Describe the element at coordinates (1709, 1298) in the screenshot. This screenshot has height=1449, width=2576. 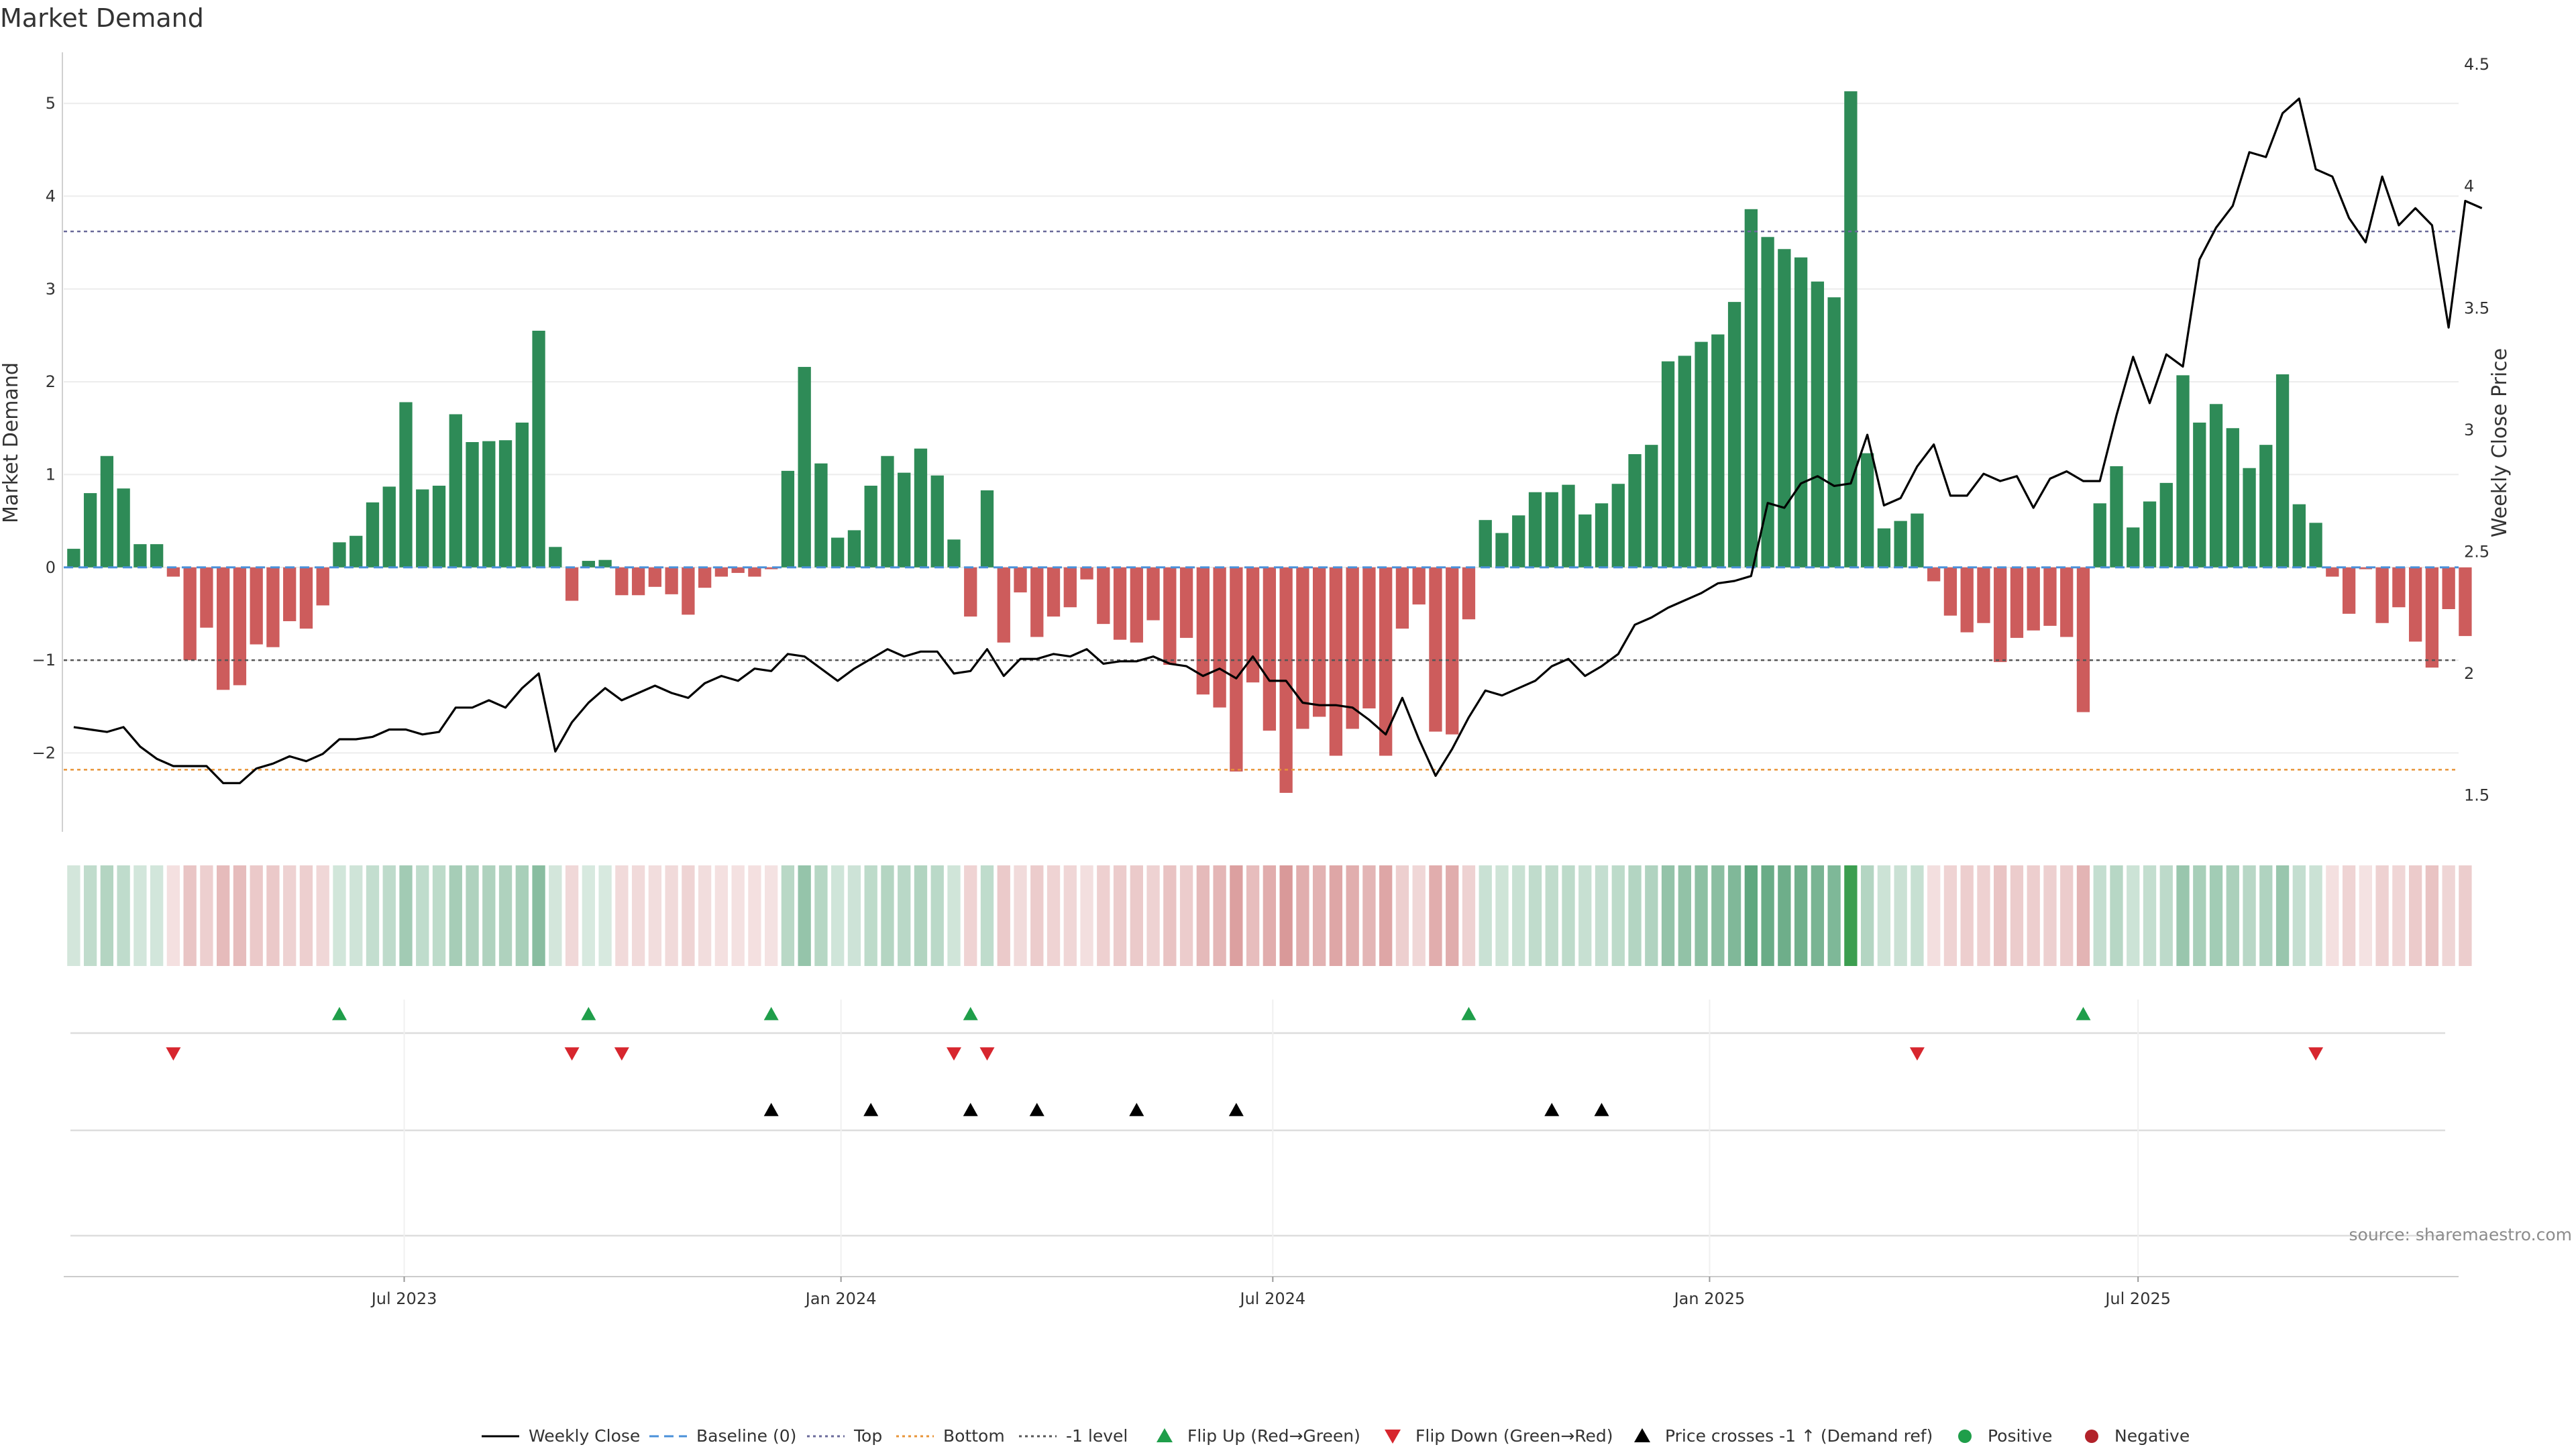
I see `x-tick-label: Jan 2025` at that location.